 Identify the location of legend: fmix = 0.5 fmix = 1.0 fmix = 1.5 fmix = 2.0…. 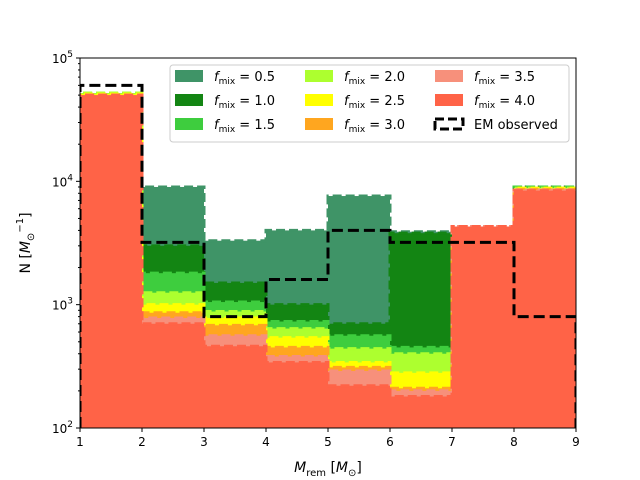
(369, 103).